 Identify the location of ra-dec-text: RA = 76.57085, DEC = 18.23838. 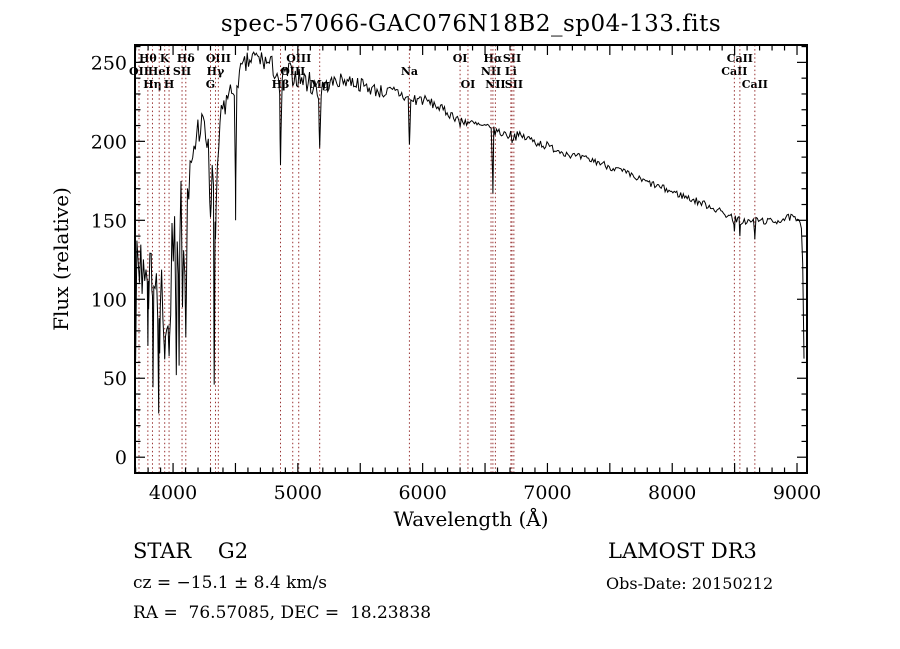
(282, 613).